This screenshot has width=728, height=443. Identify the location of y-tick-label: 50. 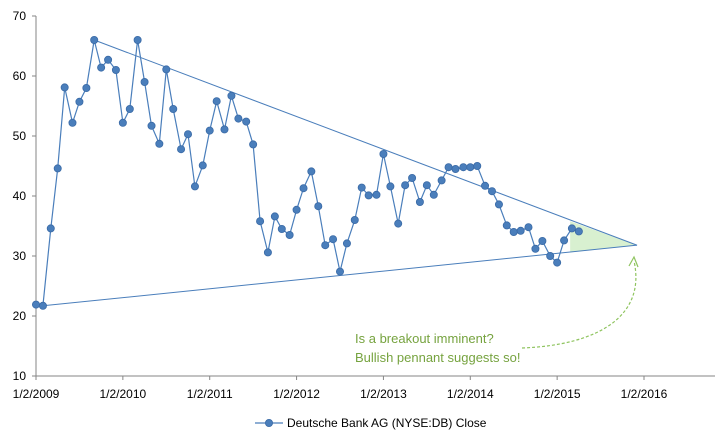
(20, 136).